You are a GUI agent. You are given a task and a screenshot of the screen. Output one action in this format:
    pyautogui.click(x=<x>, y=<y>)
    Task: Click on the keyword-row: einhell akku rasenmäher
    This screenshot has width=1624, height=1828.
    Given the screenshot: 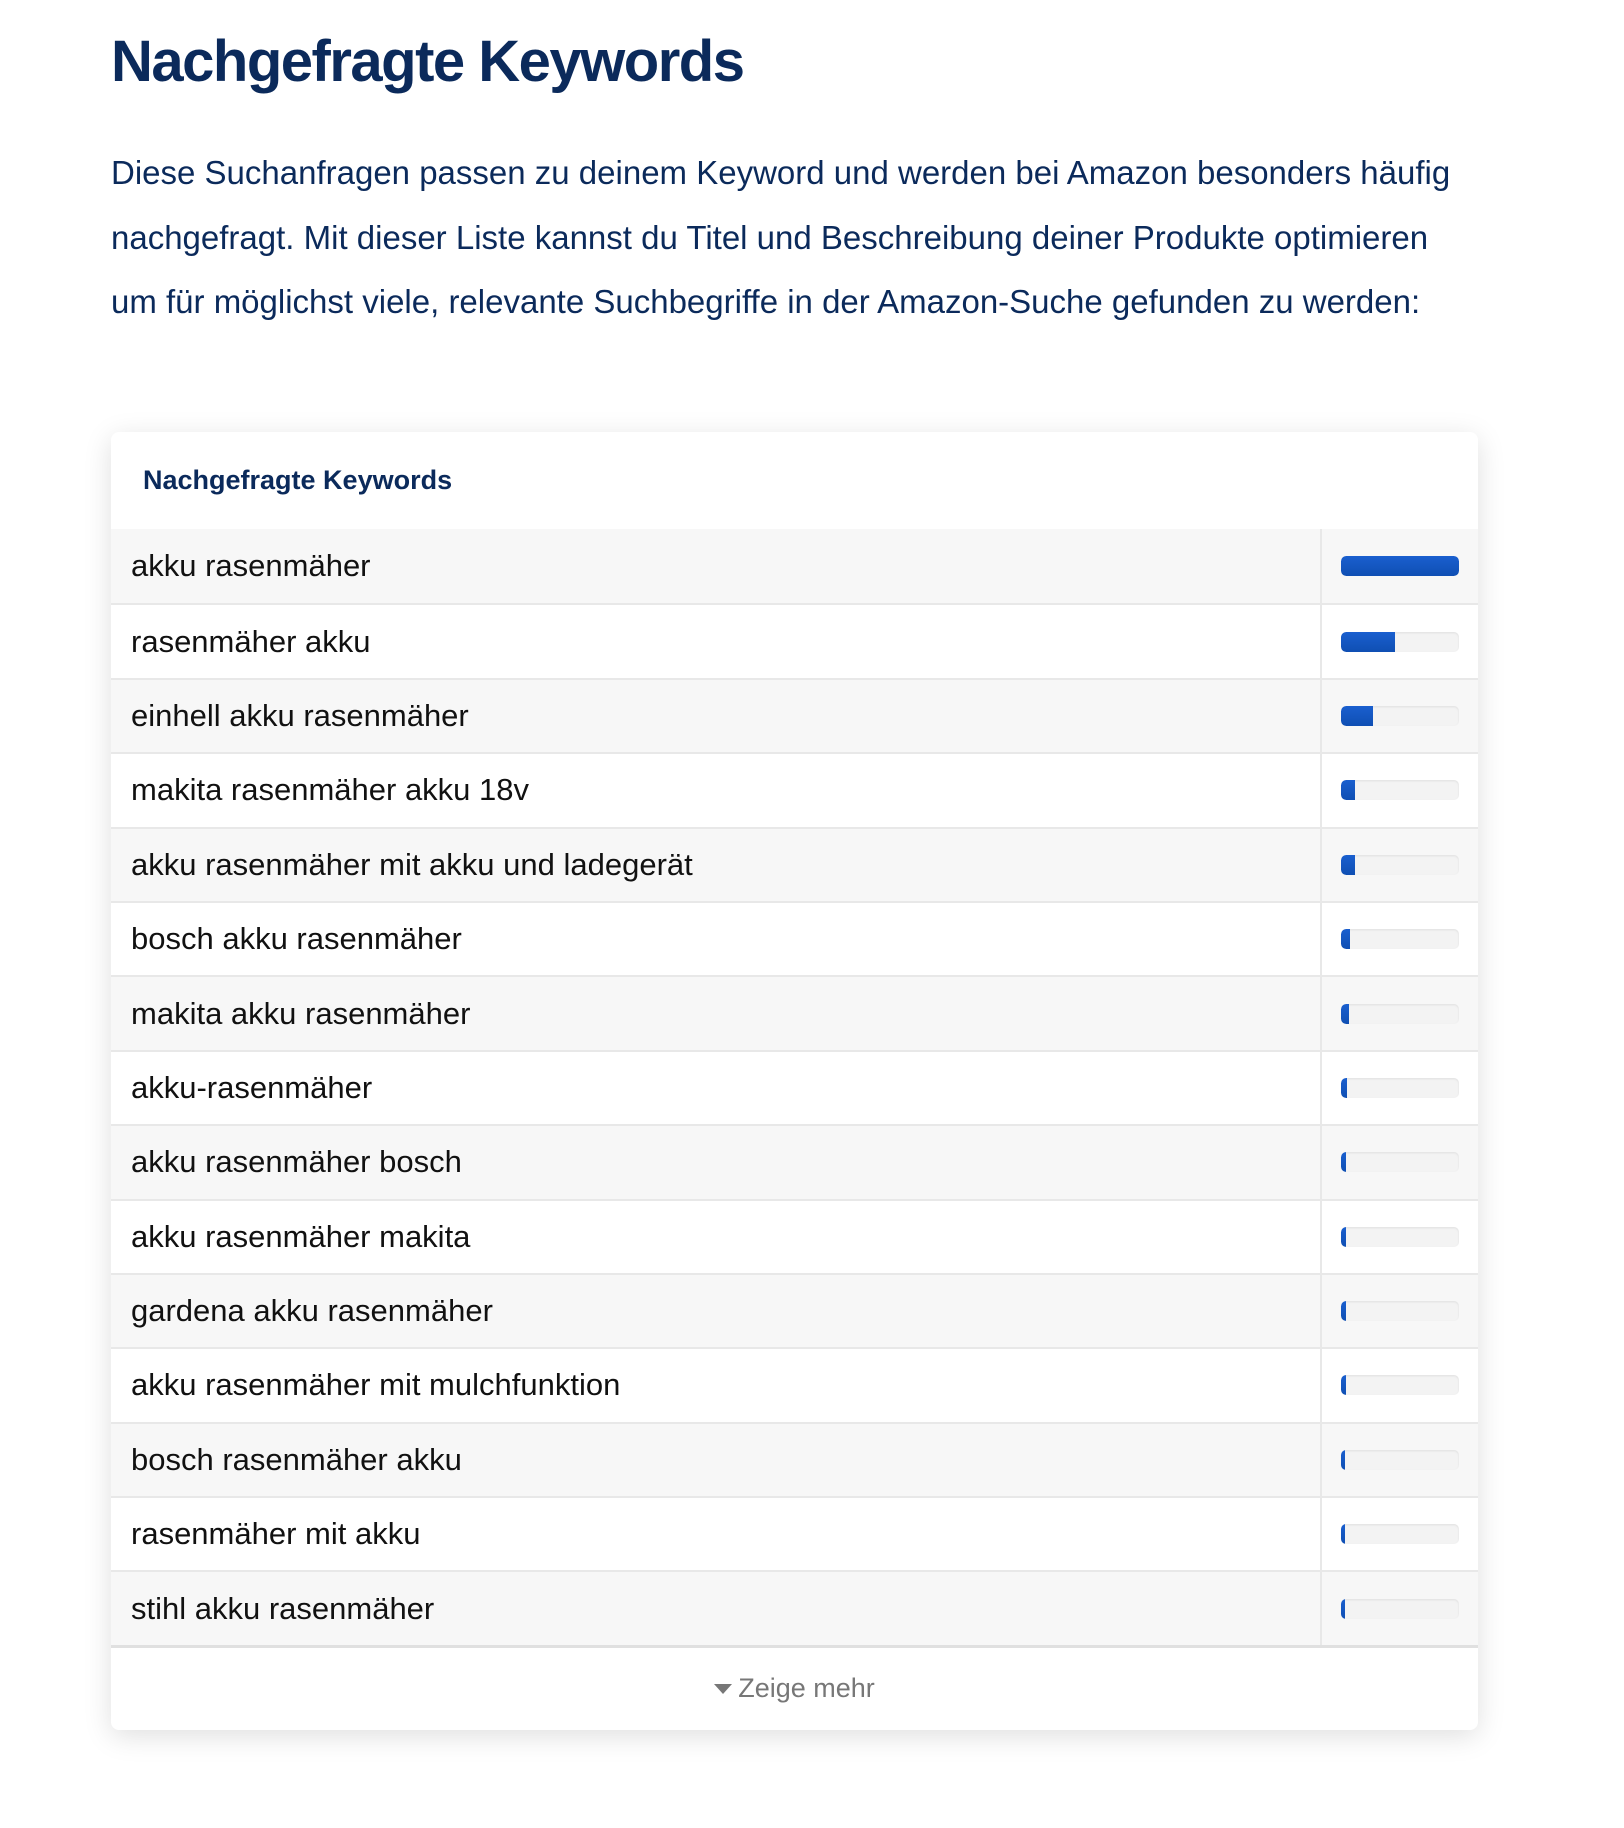 What is the action you would take?
    pyautogui.click(x=794, y=715)
    